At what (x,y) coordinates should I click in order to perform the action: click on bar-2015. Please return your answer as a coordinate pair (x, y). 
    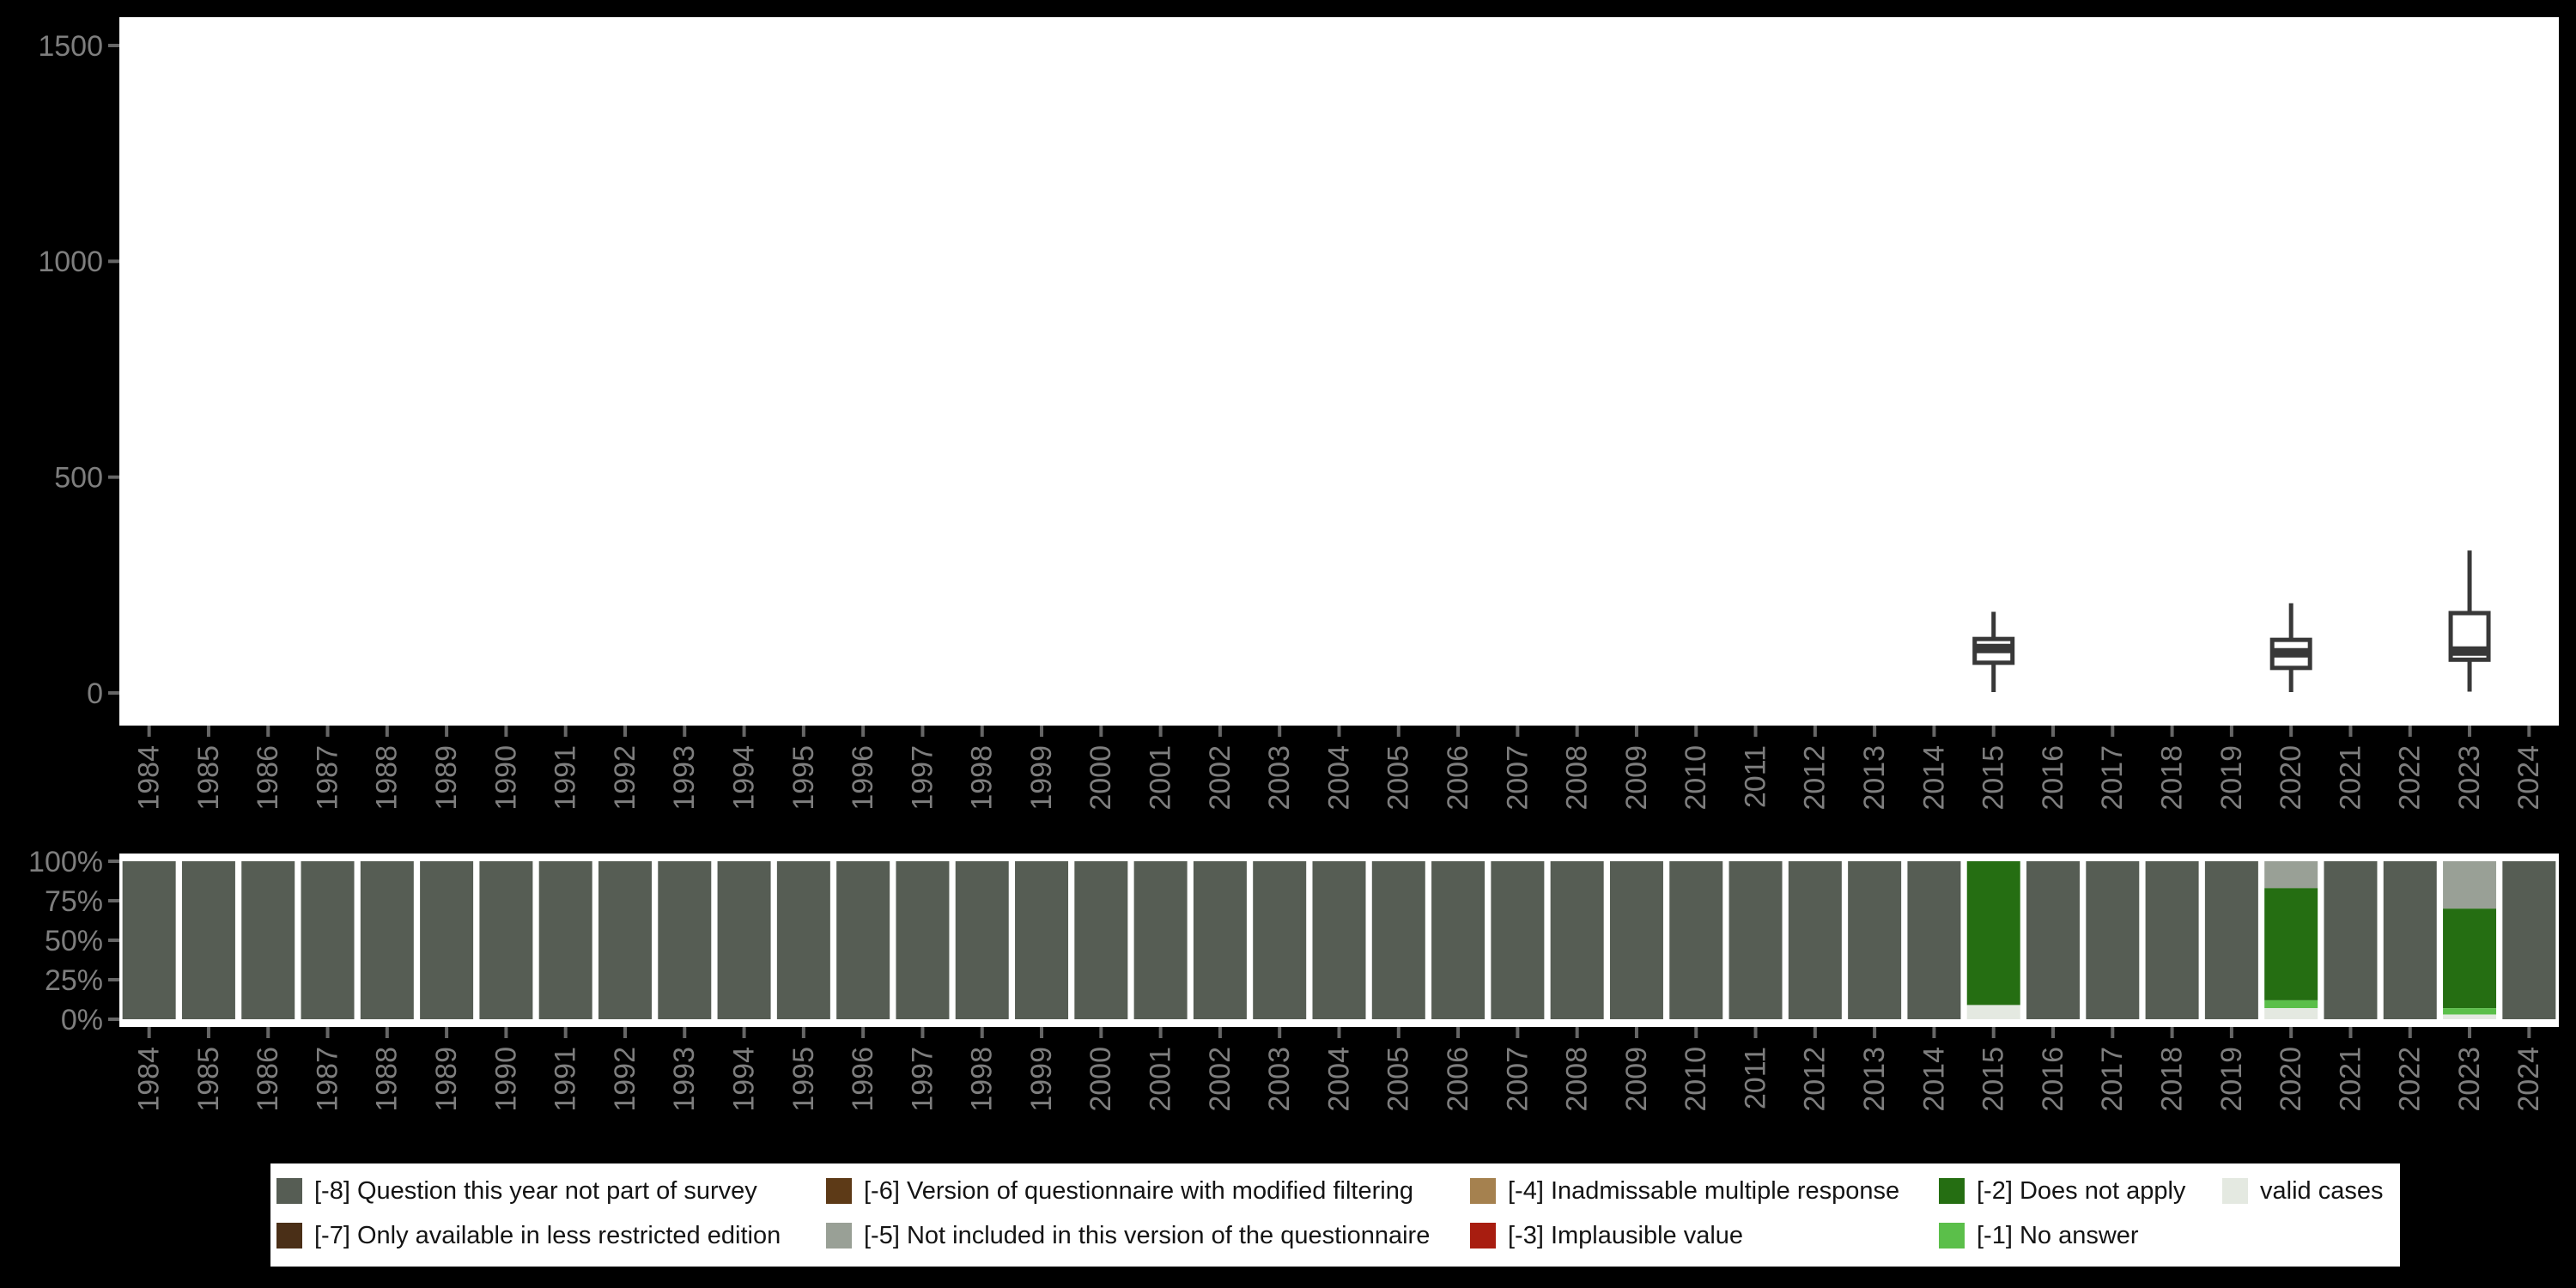
    Looking at the image, I should click on (1993, 940).